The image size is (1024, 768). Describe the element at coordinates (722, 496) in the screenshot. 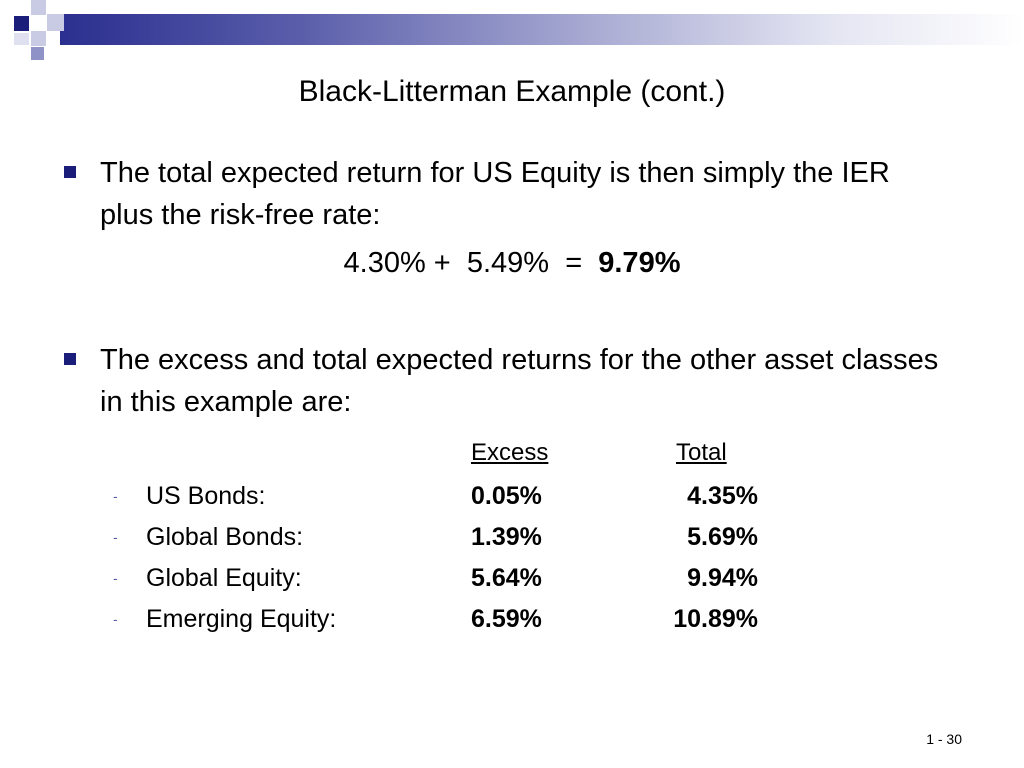

I see `total-value: 4.35%` at that location.